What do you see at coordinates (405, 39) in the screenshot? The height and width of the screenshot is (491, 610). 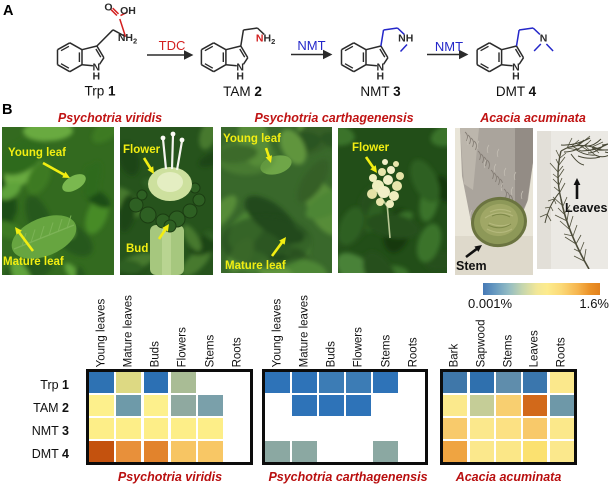 I see `svg-text: NH` at bounding box center [405, 39].